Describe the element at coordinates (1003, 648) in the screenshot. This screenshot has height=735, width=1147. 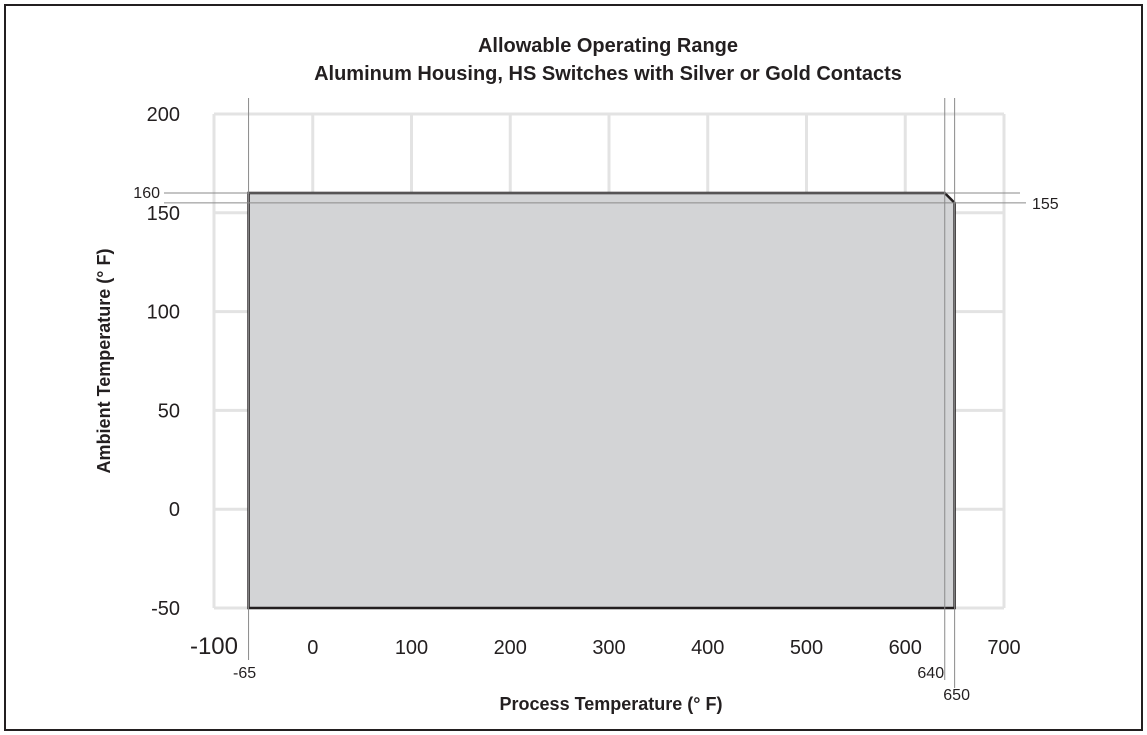
I see `x-tick-label: 700` at that location.